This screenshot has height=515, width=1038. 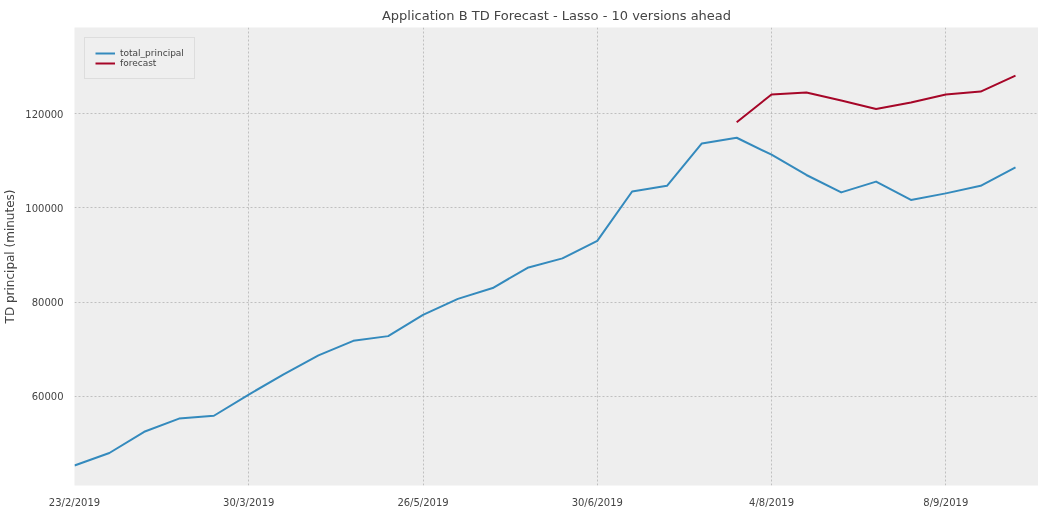 What do you see at coordinates (44, 114) in the screenshot?
I see `y-tick-label: 120000` at bounding box center [44, 114].